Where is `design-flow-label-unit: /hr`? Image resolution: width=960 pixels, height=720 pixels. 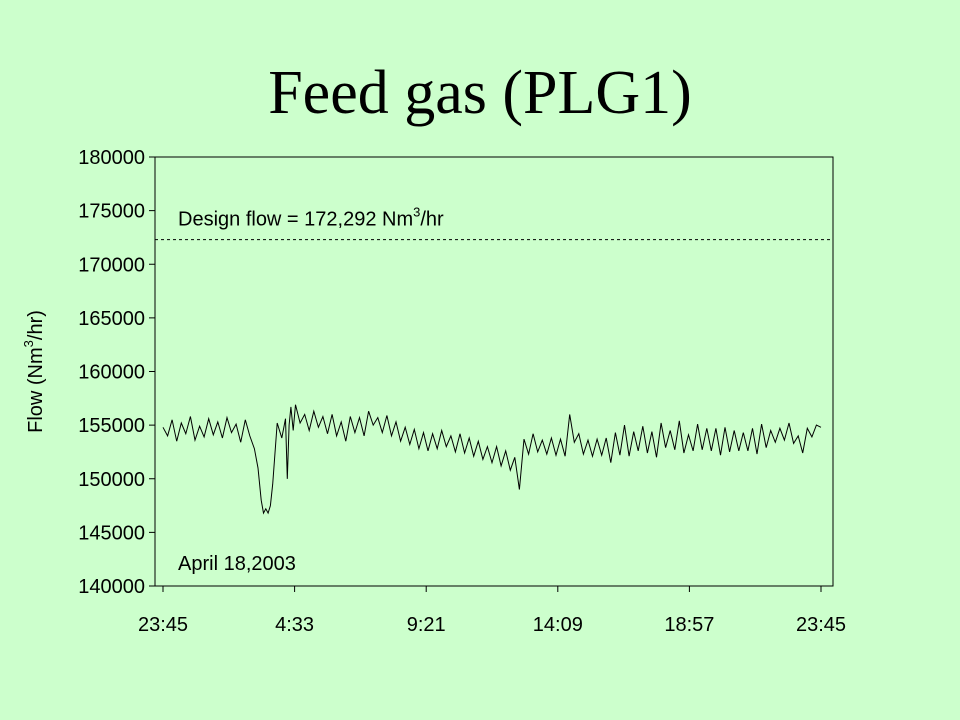
design-flow-label-unit: /hr is located at coordinates (432, 220).